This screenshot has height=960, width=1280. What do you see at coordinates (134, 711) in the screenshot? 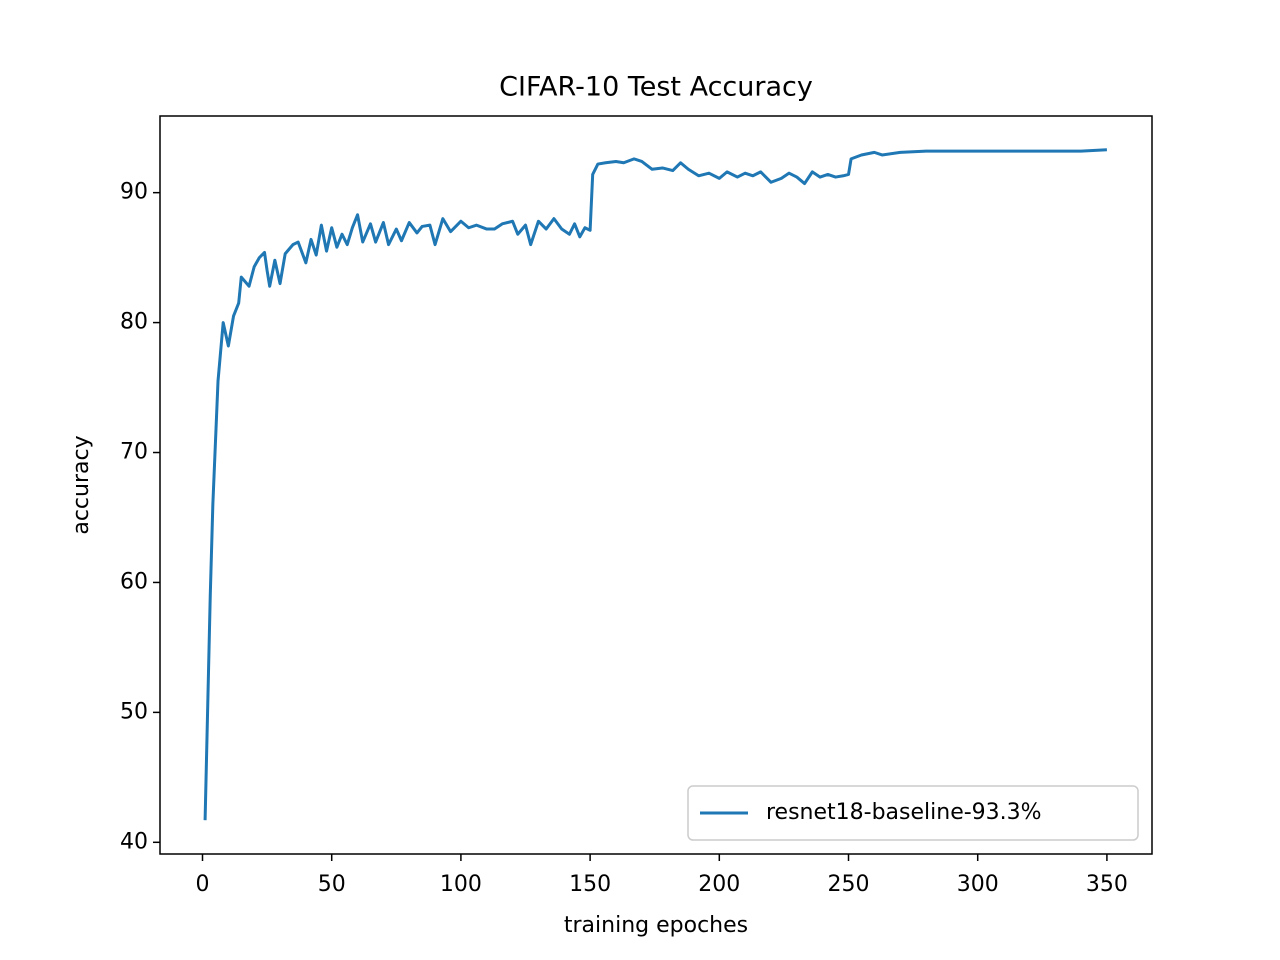
I see `y-tick-label: 50` at bounding box center [134, 711].